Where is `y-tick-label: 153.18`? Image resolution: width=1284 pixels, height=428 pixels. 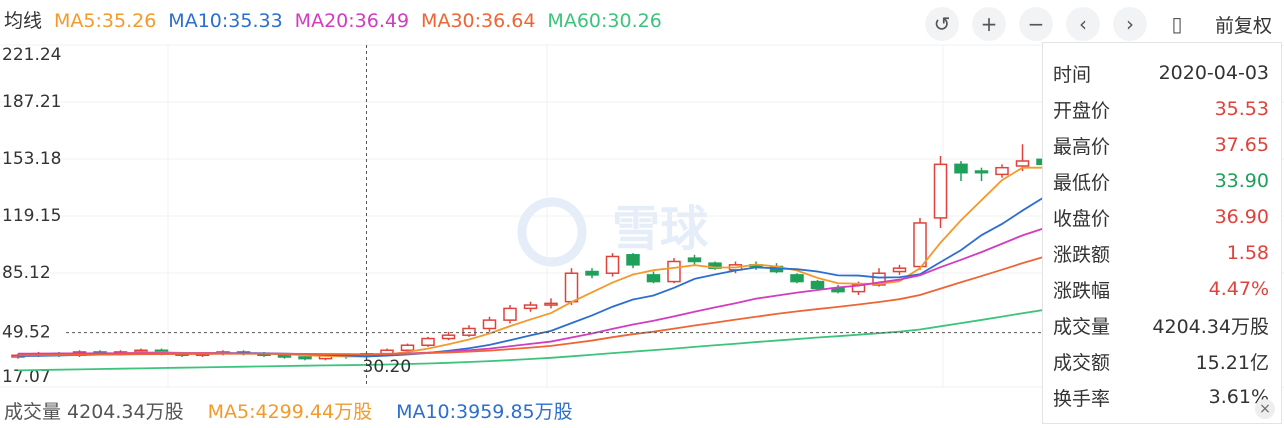 y-tick-label: 153.18 is located at coordinates (31, 159).